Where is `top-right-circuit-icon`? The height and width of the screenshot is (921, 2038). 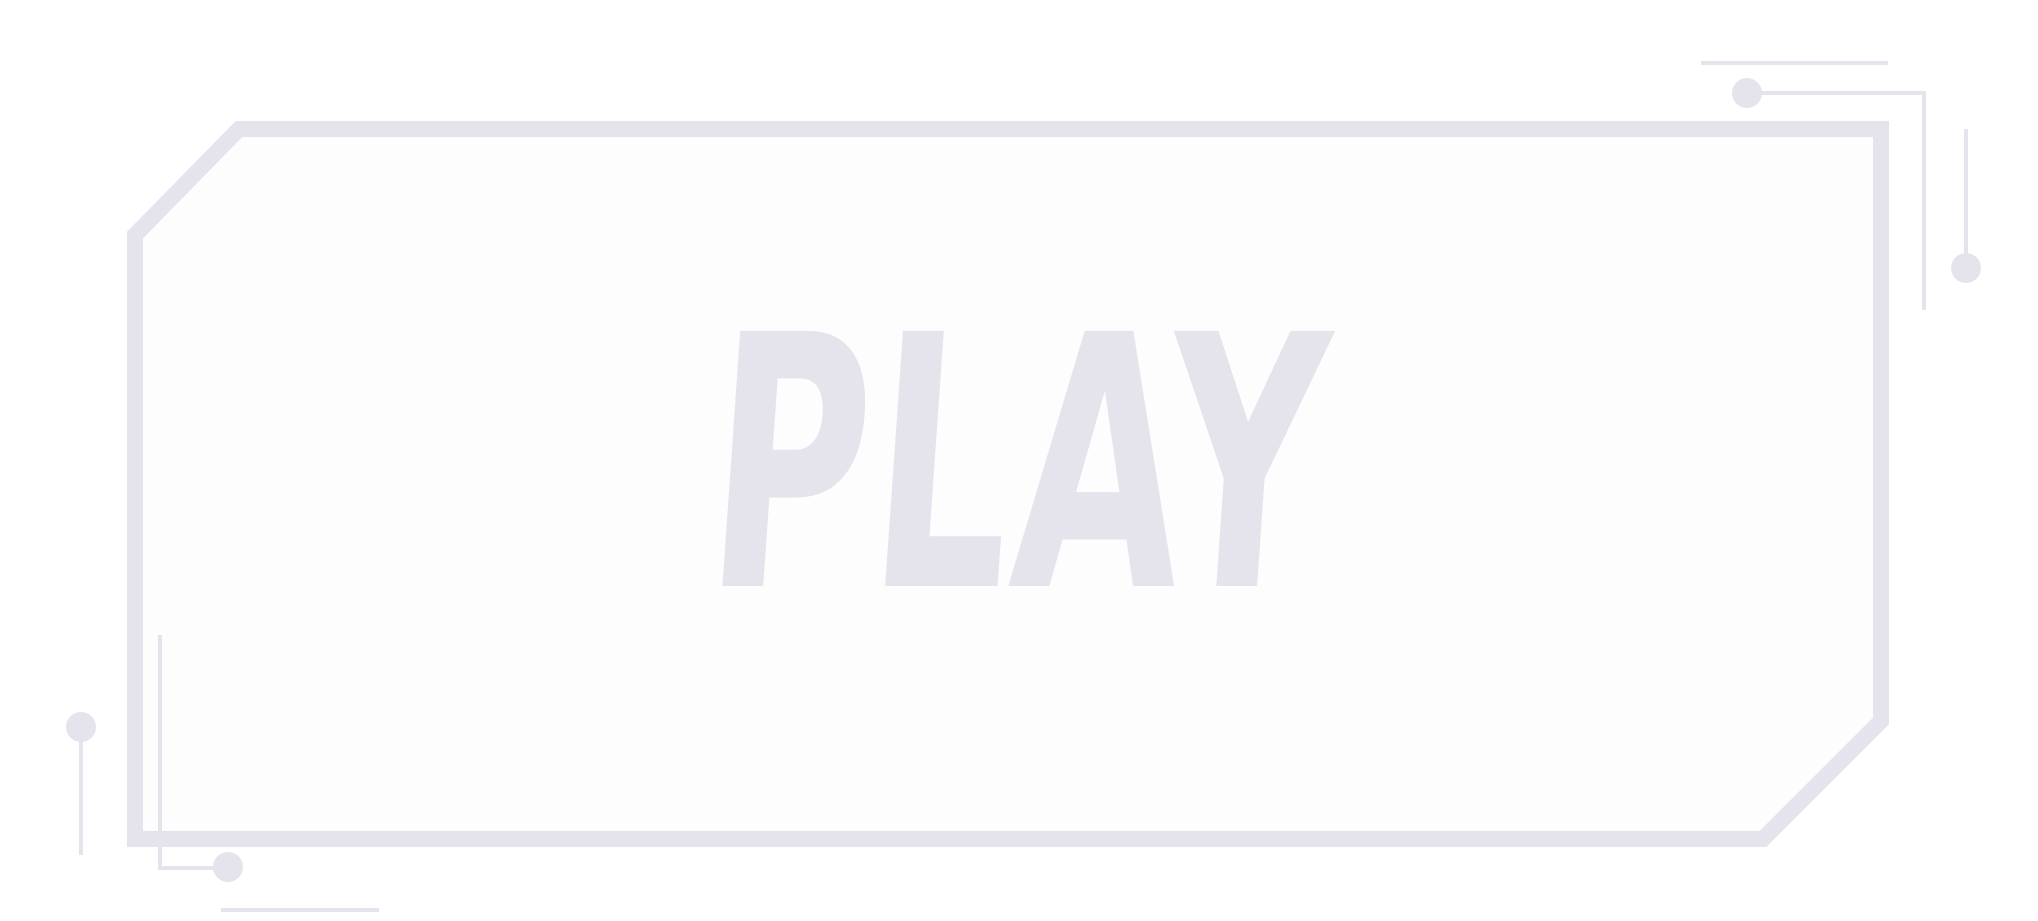
top-right-circuit-icon is located at coordinates (1841, 185).